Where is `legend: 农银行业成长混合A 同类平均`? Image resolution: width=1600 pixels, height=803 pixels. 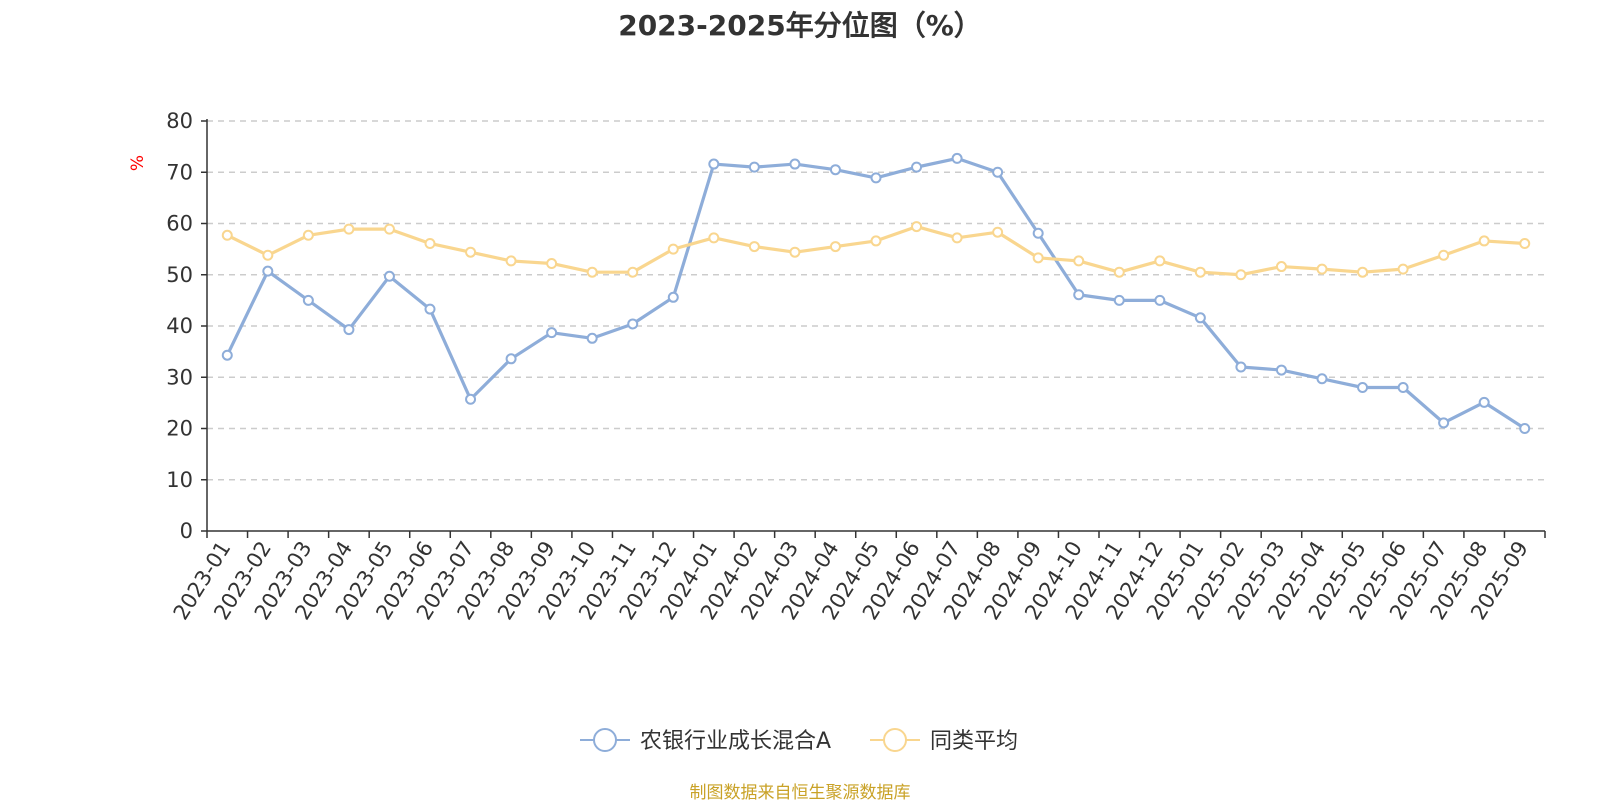 legend: 农银行业成长混合A 同类平均 is located at coordinates (799, 741).